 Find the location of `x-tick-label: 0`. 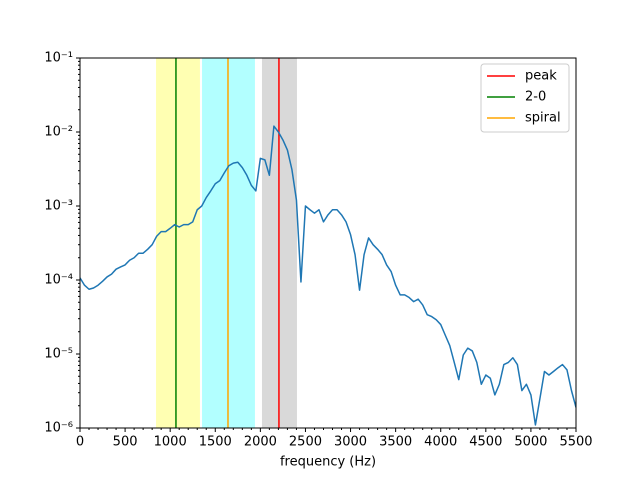

x-tick-label: 0 is located at coordinates (80, 442).